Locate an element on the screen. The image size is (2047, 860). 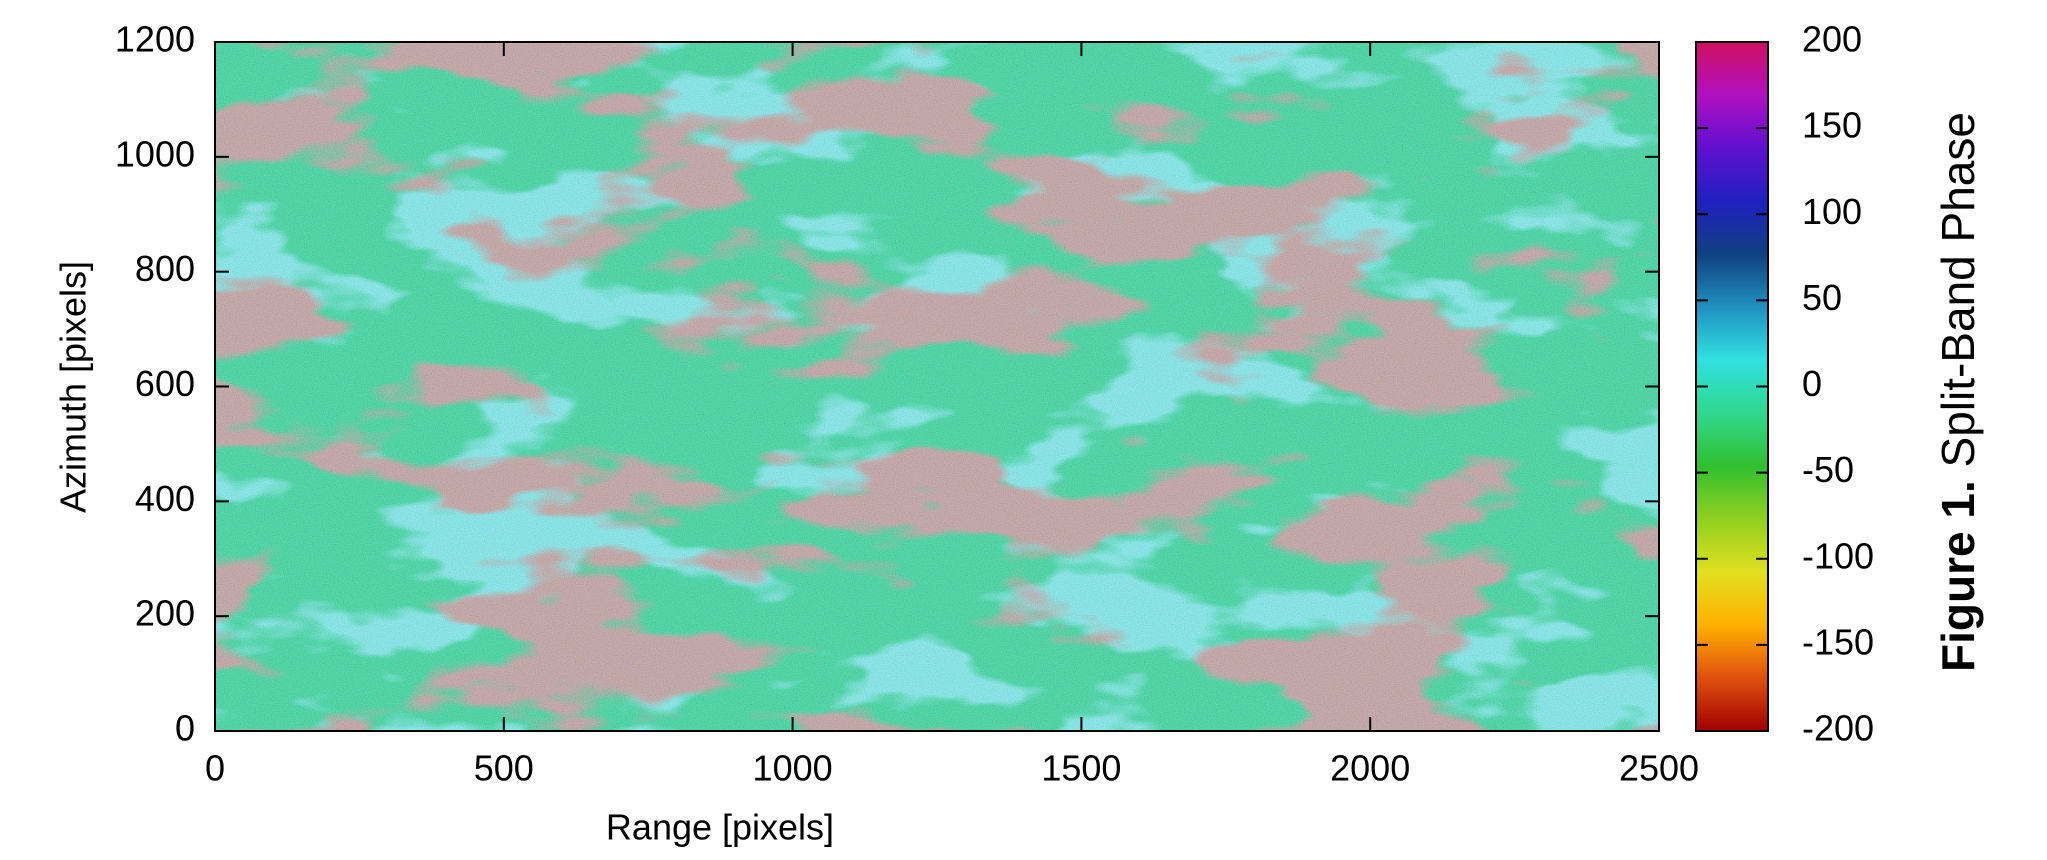
colorbar-tick-label: 0 is located at coordinates (1812, 383).